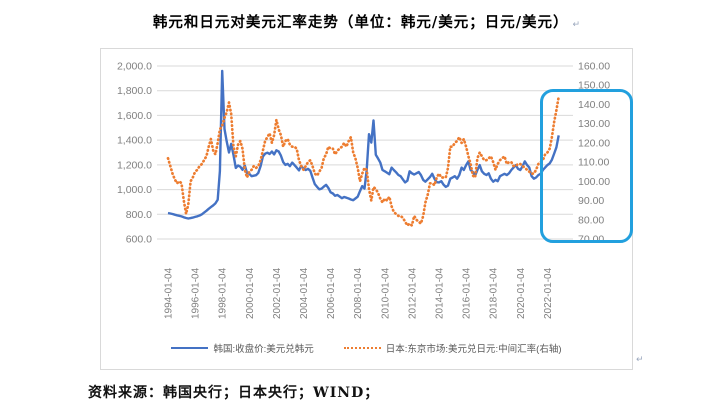  What do you see at coordinates (139, 240) in the screenshot?
I see `y-left-tick-label: 600.0` at bounding box center [139, 240].